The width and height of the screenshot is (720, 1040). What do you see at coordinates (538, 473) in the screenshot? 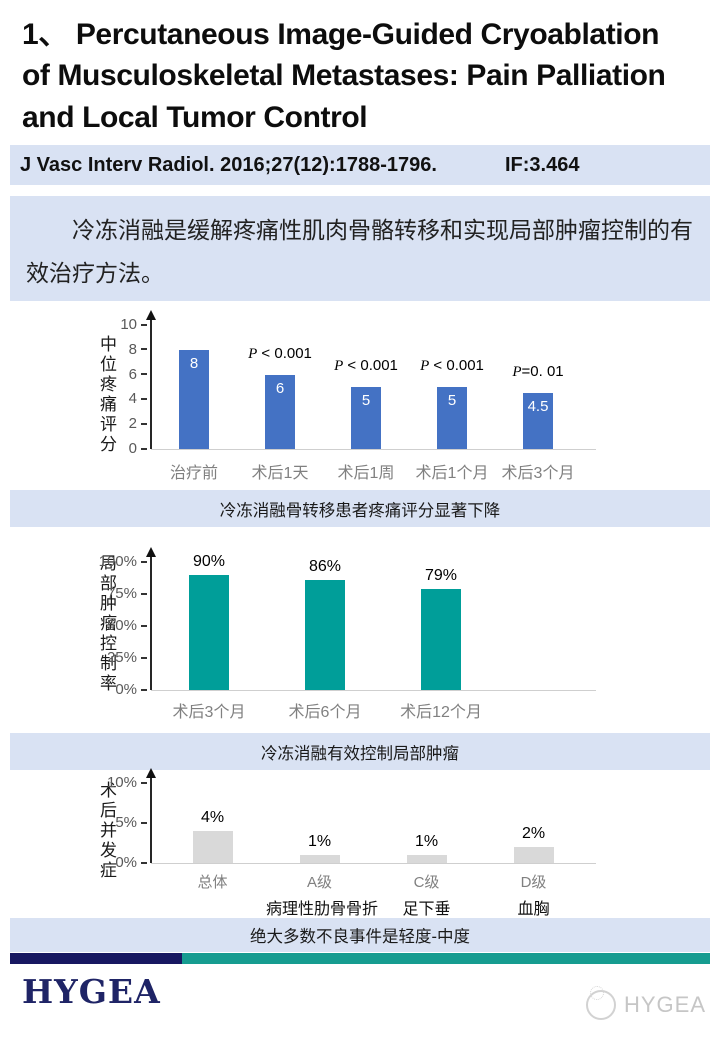
I see `x-category-label: 术后3个月` at bounding box center [538, 473].